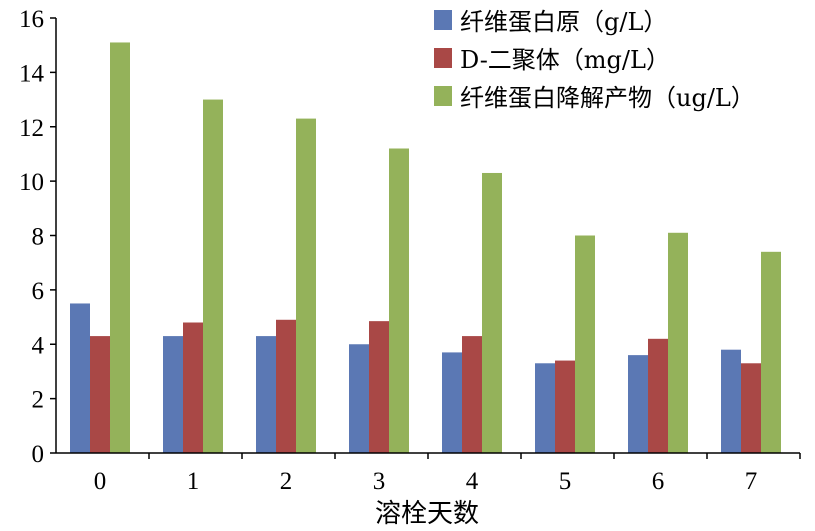  Describe the element at coordinates (38, 237) in the screenshot. I see `y-tick-label: 8` at that location.